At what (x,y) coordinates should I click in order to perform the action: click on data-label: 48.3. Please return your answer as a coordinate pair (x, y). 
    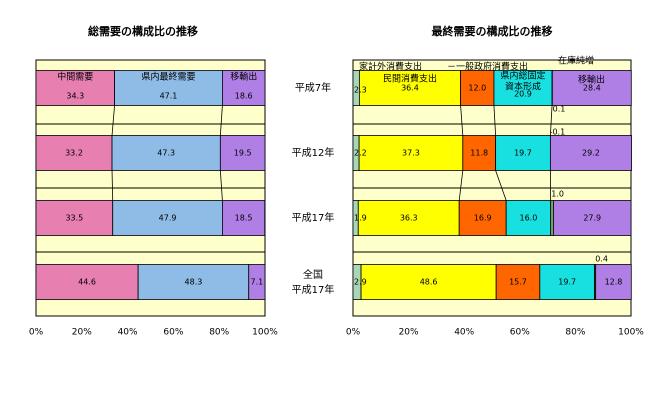
    Looking at the image, I should click on (194, 282).